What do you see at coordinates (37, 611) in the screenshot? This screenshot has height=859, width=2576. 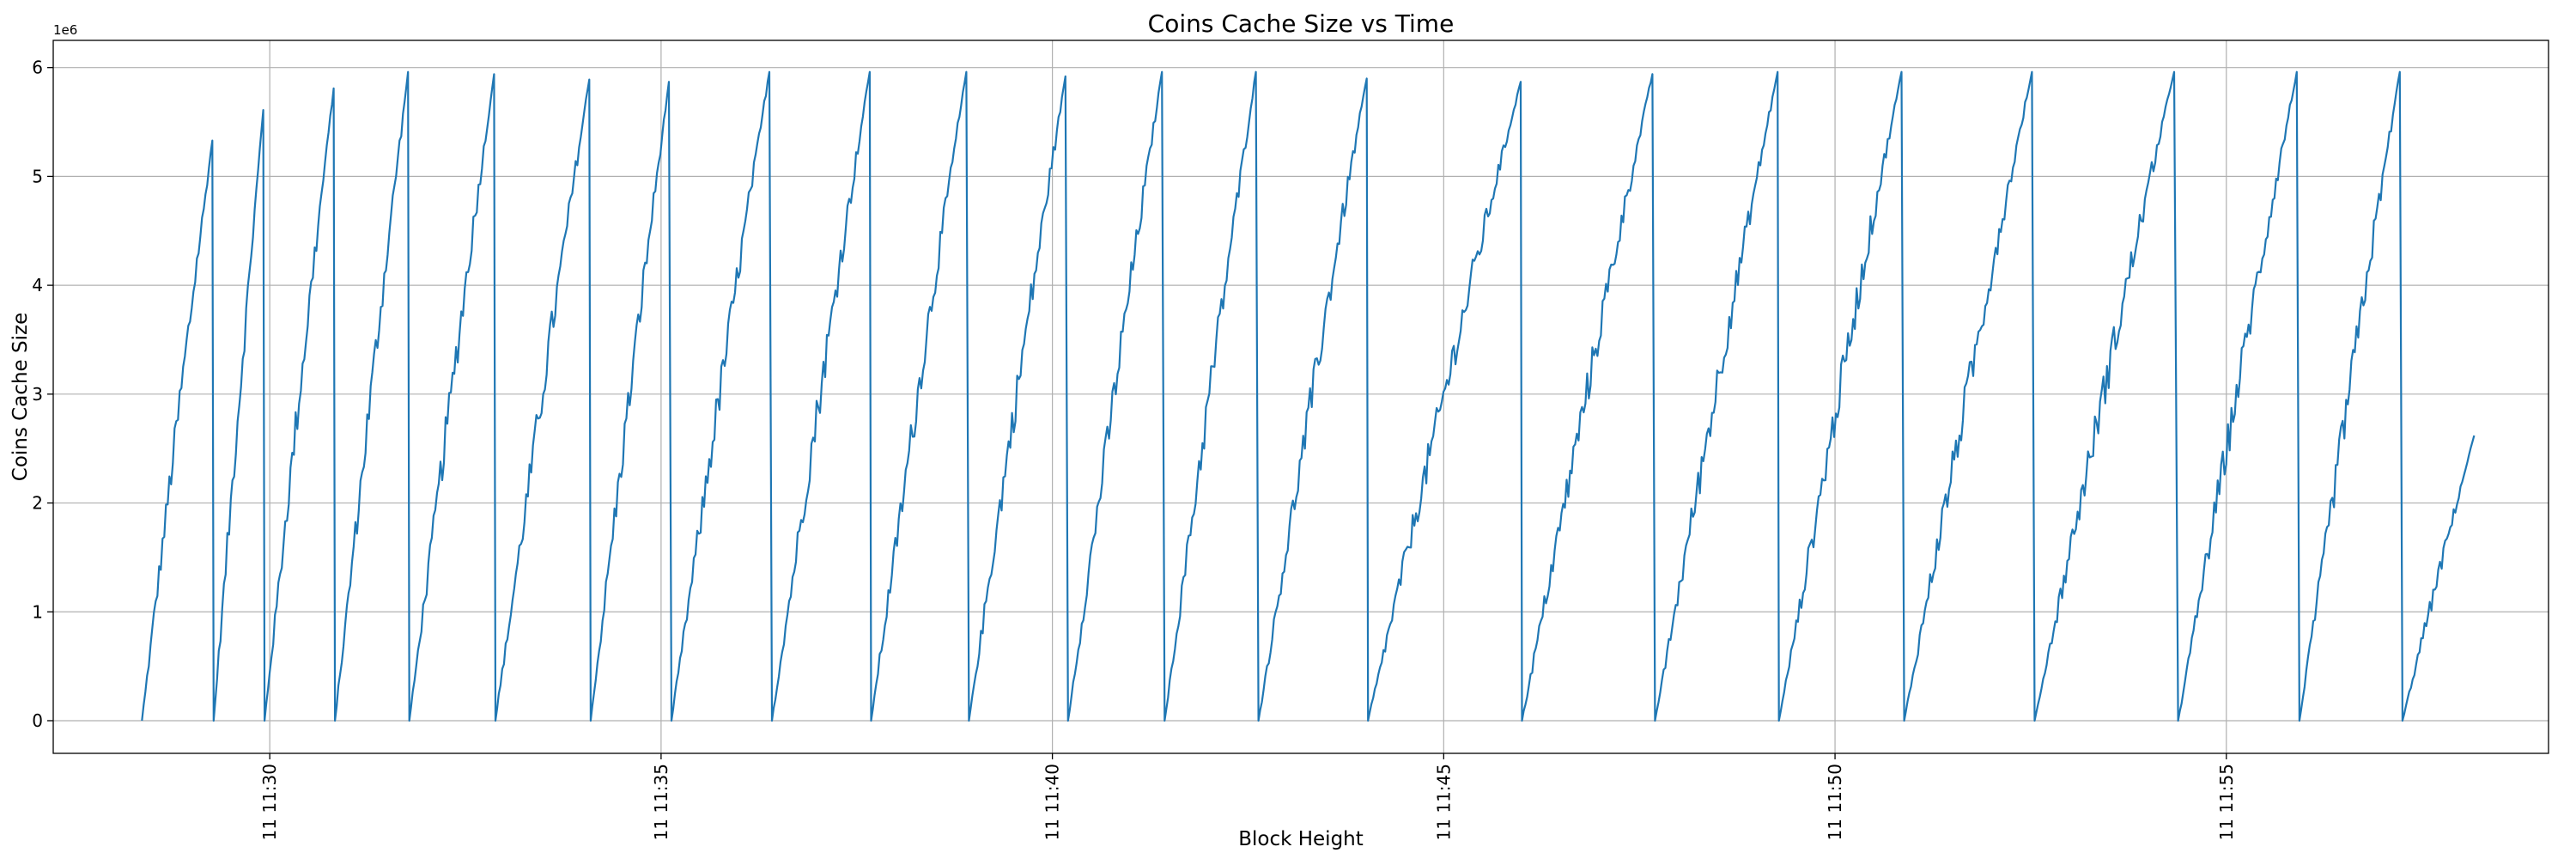 I see `y-tick-label: 1` at bounding box center [37, 611].